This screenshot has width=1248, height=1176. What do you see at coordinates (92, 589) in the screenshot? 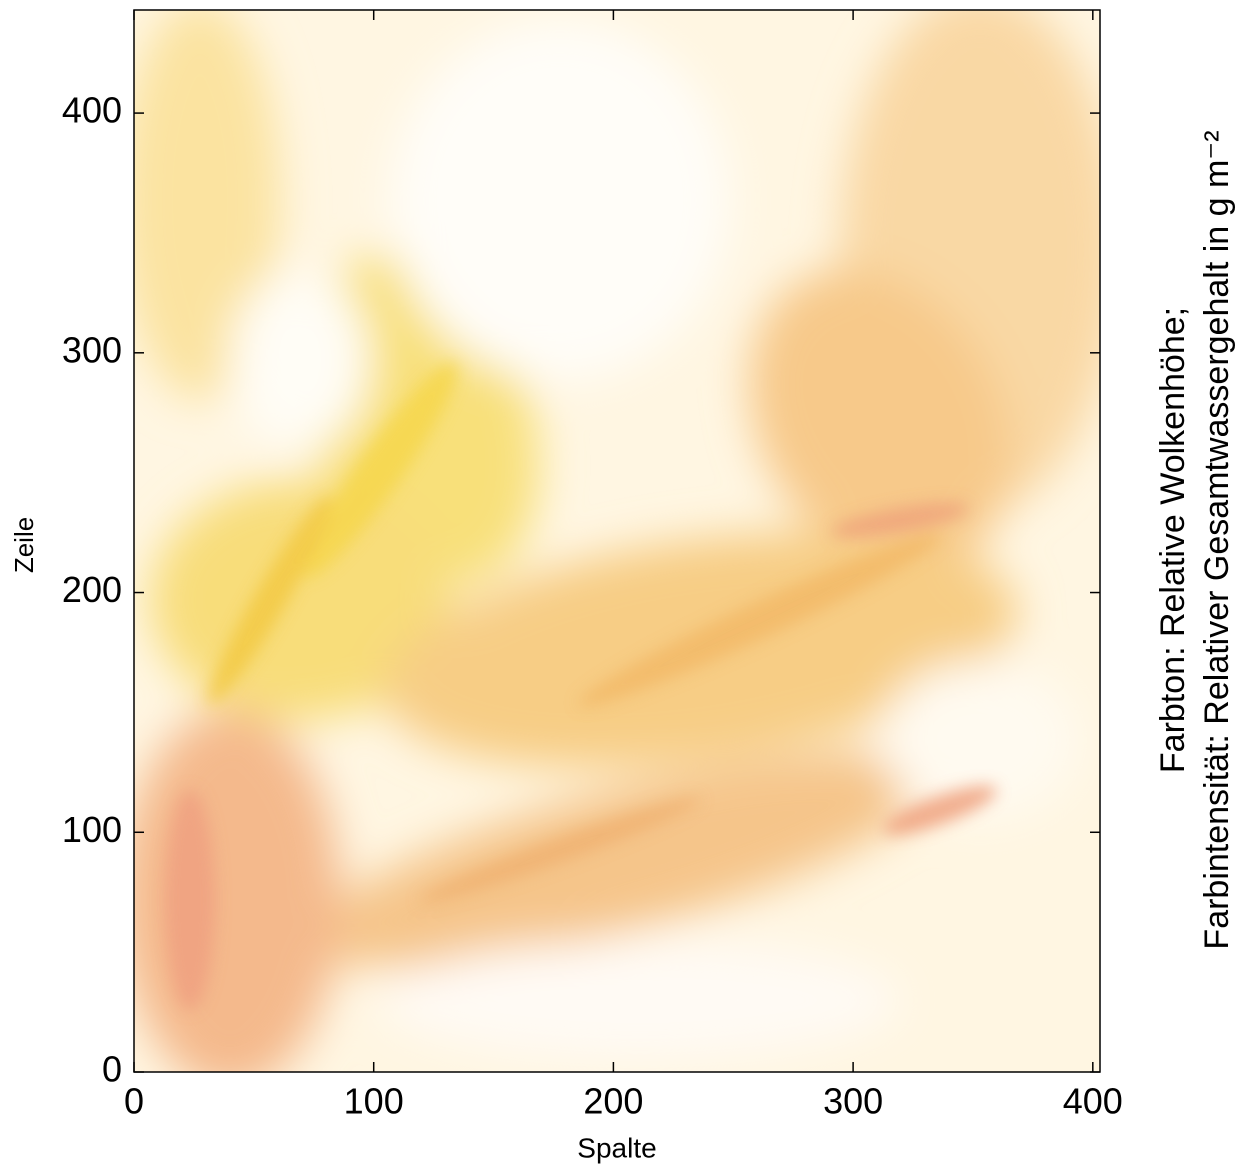
I see `y-tick-label: 200` at bounding box center [92, 589].